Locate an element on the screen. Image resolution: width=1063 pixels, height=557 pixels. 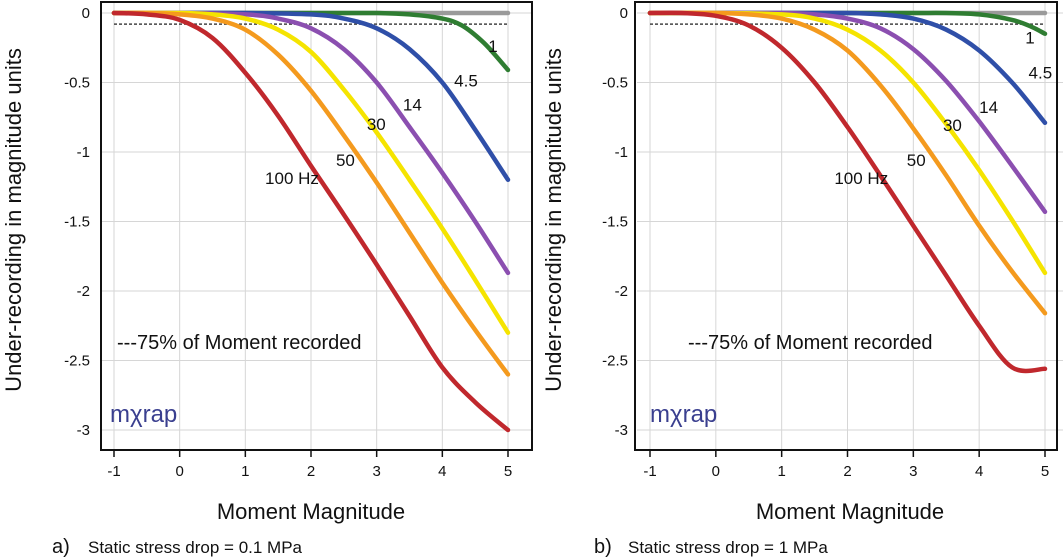
panel-b-x-tick-label: 4 is located at coordinates (979, 471).